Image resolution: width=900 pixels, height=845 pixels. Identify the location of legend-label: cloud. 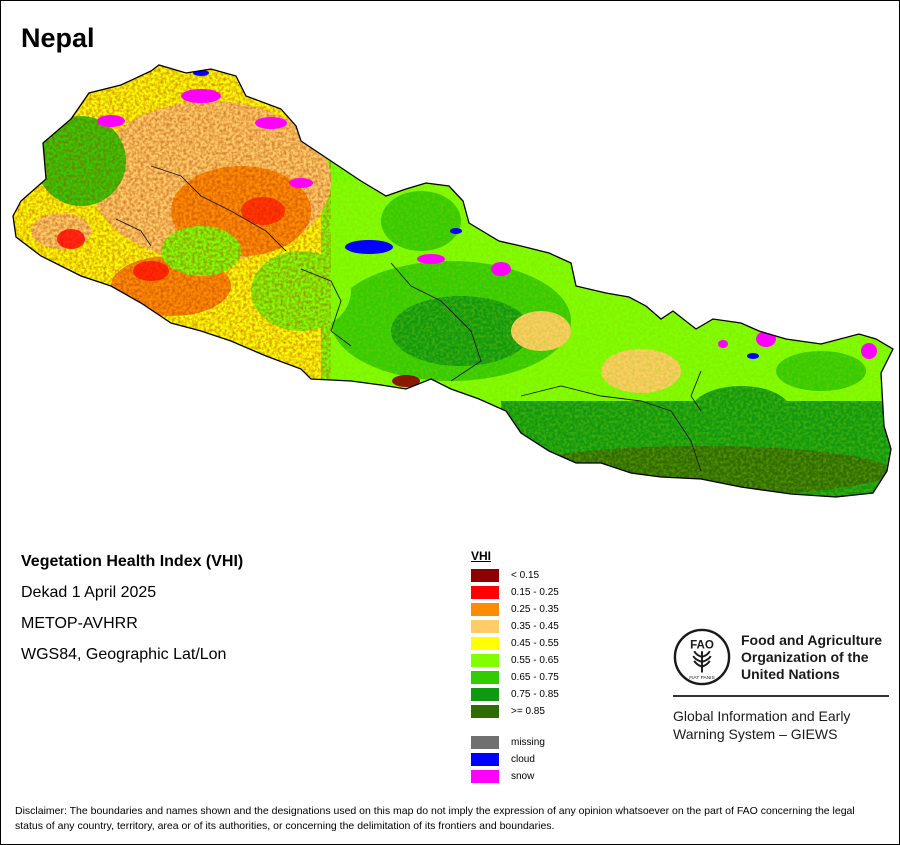
(523, 759).